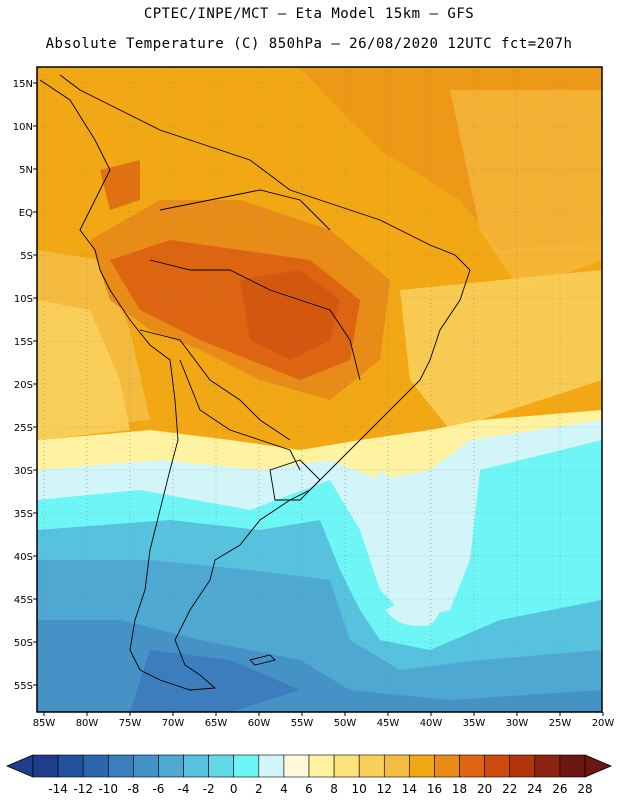 The height and width of the screenshot is (800, 618). What do you see at coordinates (216, 723) in the screenshot?
I see `lon-label: 65W` at bounding box center [216, 723].